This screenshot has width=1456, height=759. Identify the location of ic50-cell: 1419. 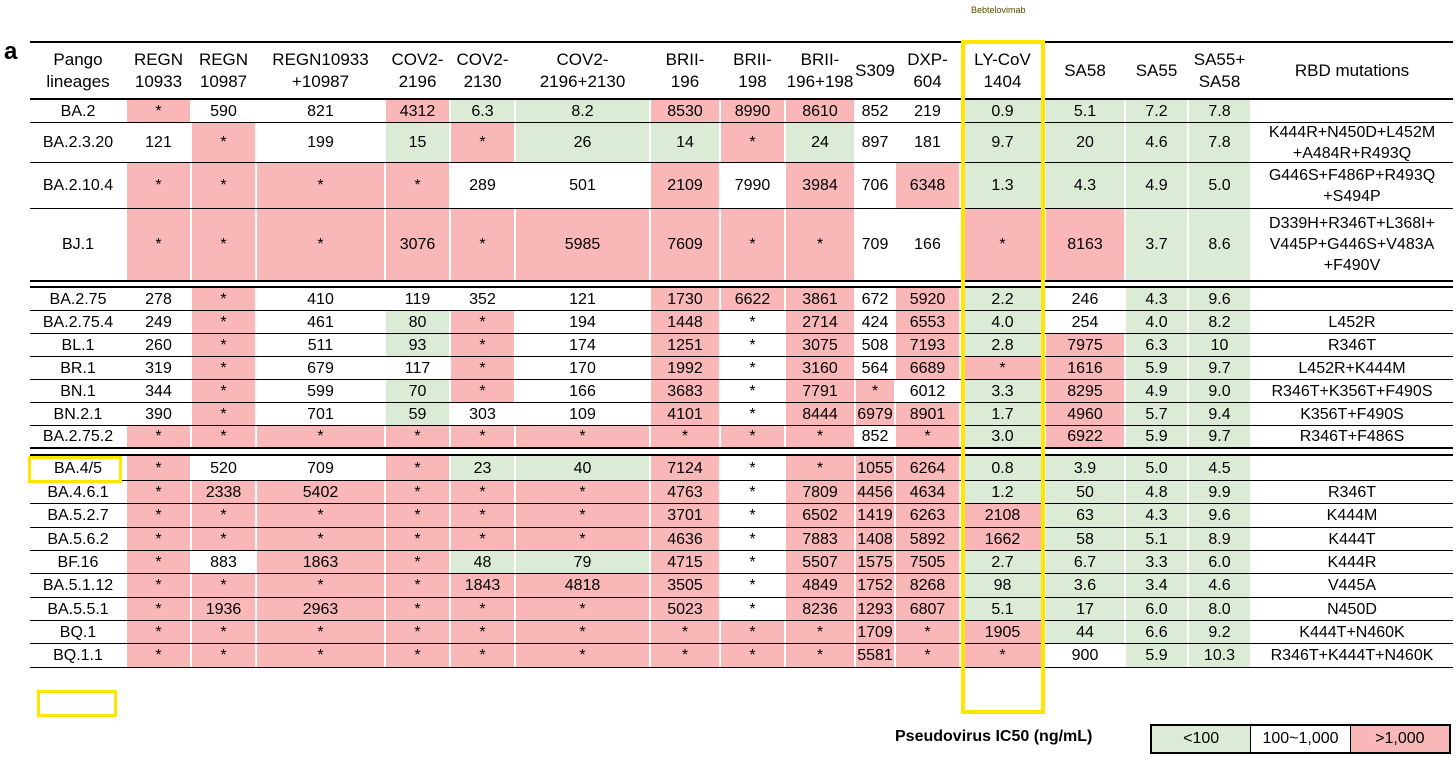
(875, 515).